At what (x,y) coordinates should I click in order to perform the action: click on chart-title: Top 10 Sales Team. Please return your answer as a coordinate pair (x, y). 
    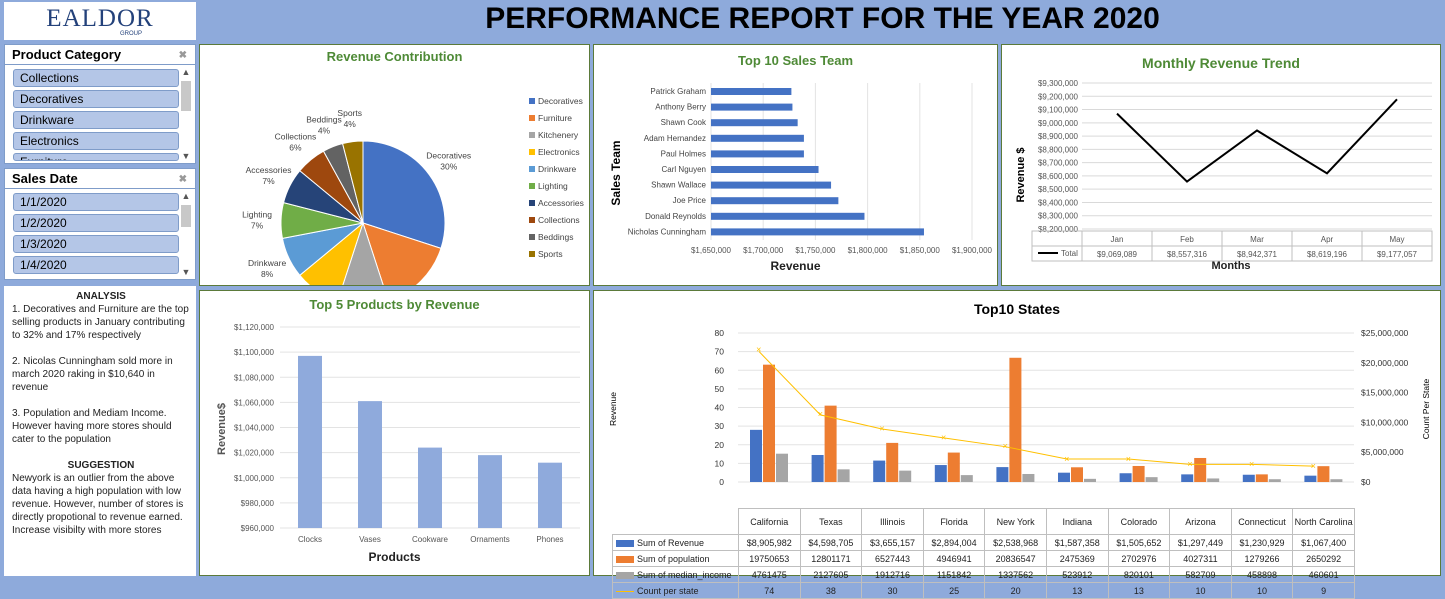
    Looking at the image, I should click on (795, 60).